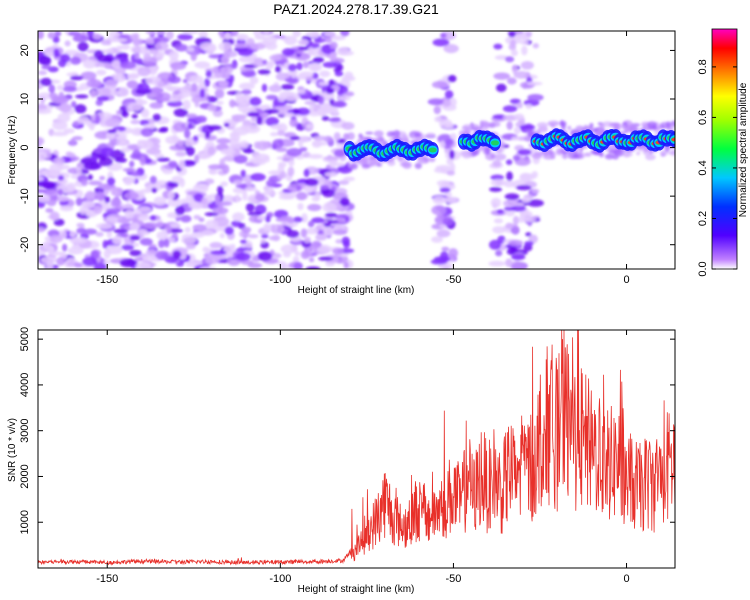  What do you see at coordinates (453, 579) in the screenshot?
I see `snr-x-tick-label: -50` at bounding box center [453, 579].